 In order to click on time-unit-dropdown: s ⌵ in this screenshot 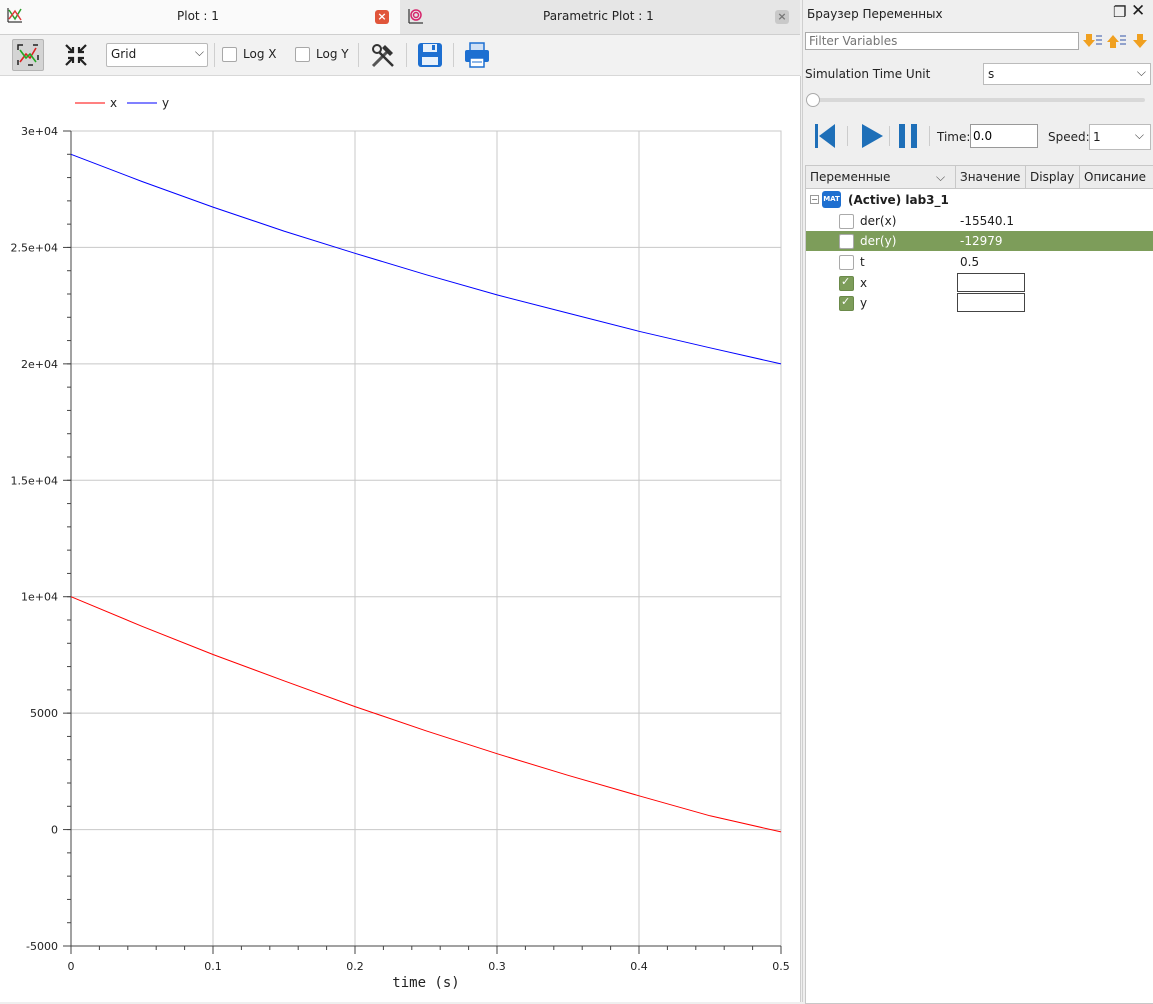, I will do `click(1067, 74)`.